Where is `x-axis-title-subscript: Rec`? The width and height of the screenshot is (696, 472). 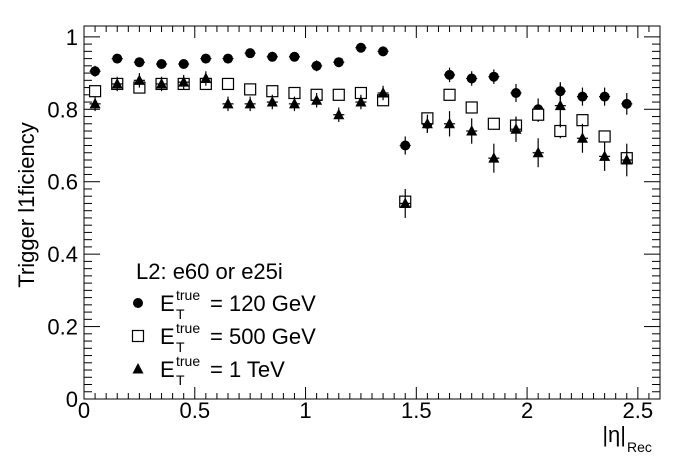 x-axis-title-subscript: Rec is located at coordinates (639, 447).